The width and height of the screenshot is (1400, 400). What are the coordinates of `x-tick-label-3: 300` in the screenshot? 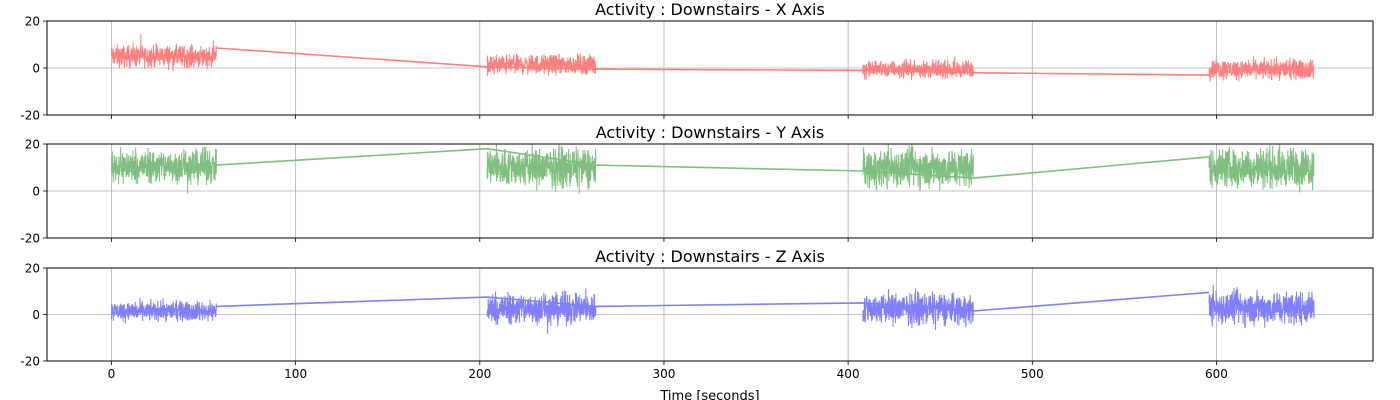 It's located at (664, 374).